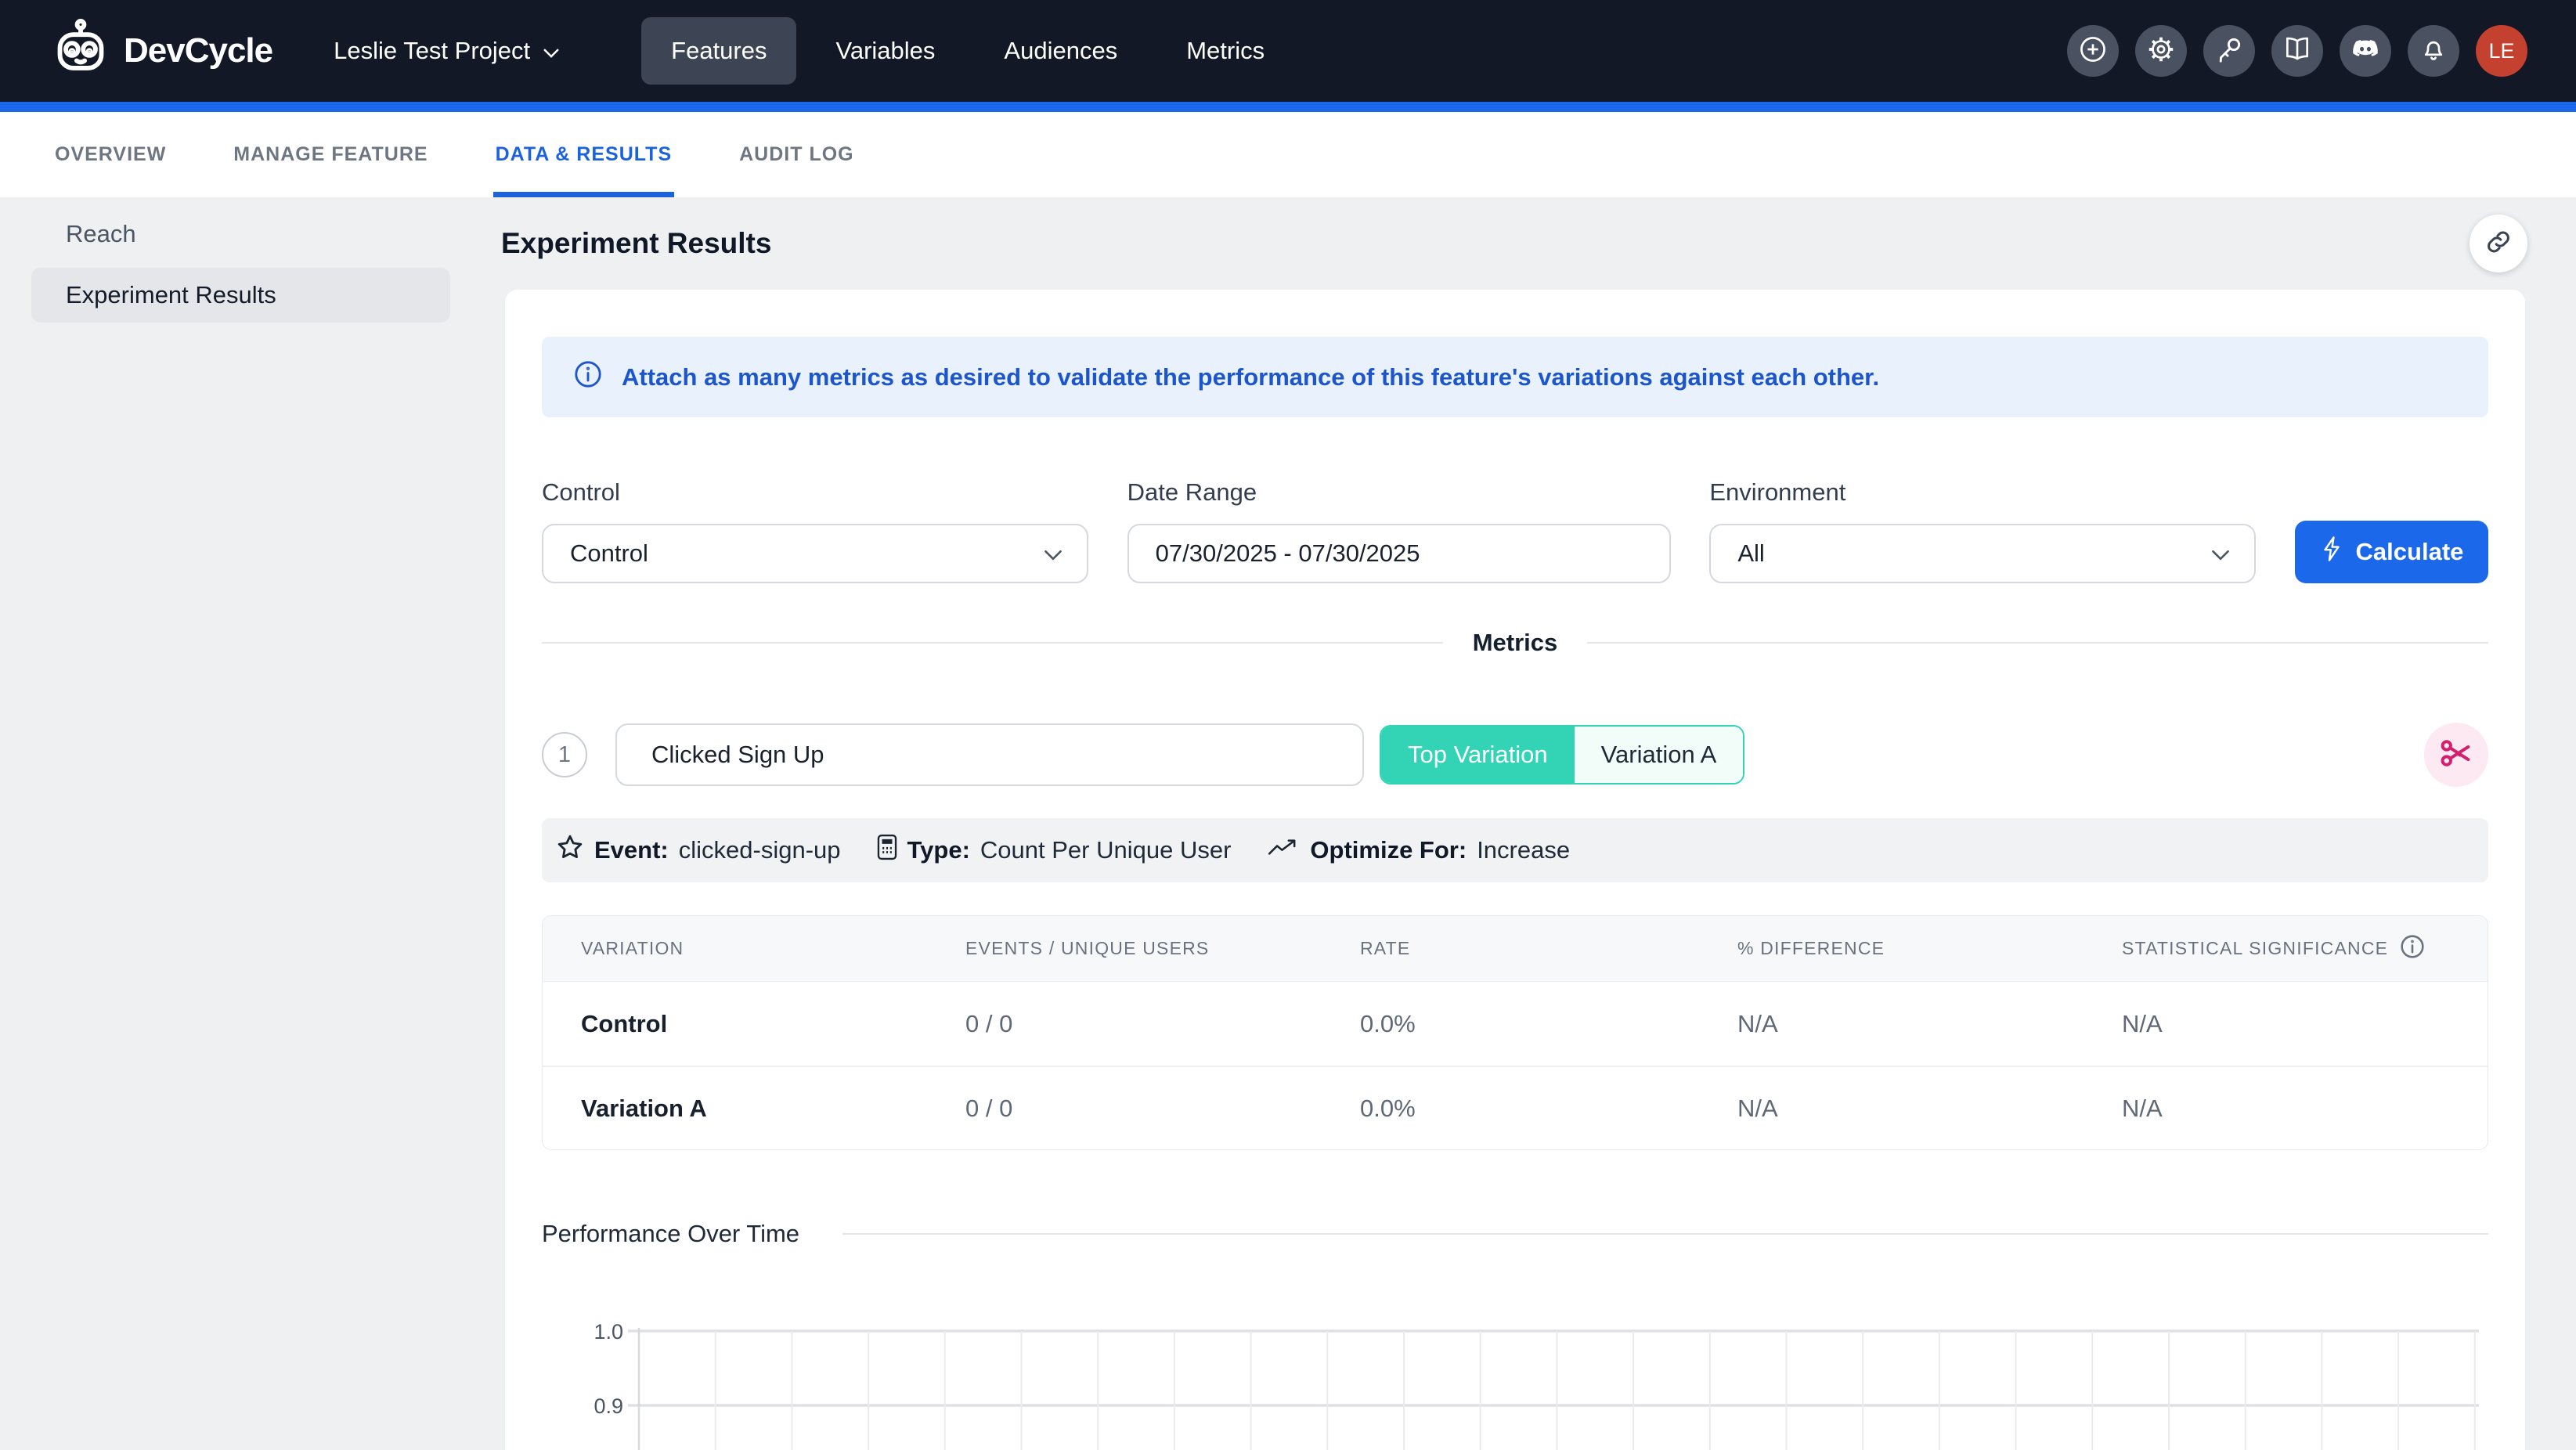 The width and height of the screenshot is (2576, 1450). What do you see at coordinates (1515, 1024) in the screenshot?
I see `table-row: Control 0 / 0 0.0% N/A N/A` at bounding box center [1515, 1024].